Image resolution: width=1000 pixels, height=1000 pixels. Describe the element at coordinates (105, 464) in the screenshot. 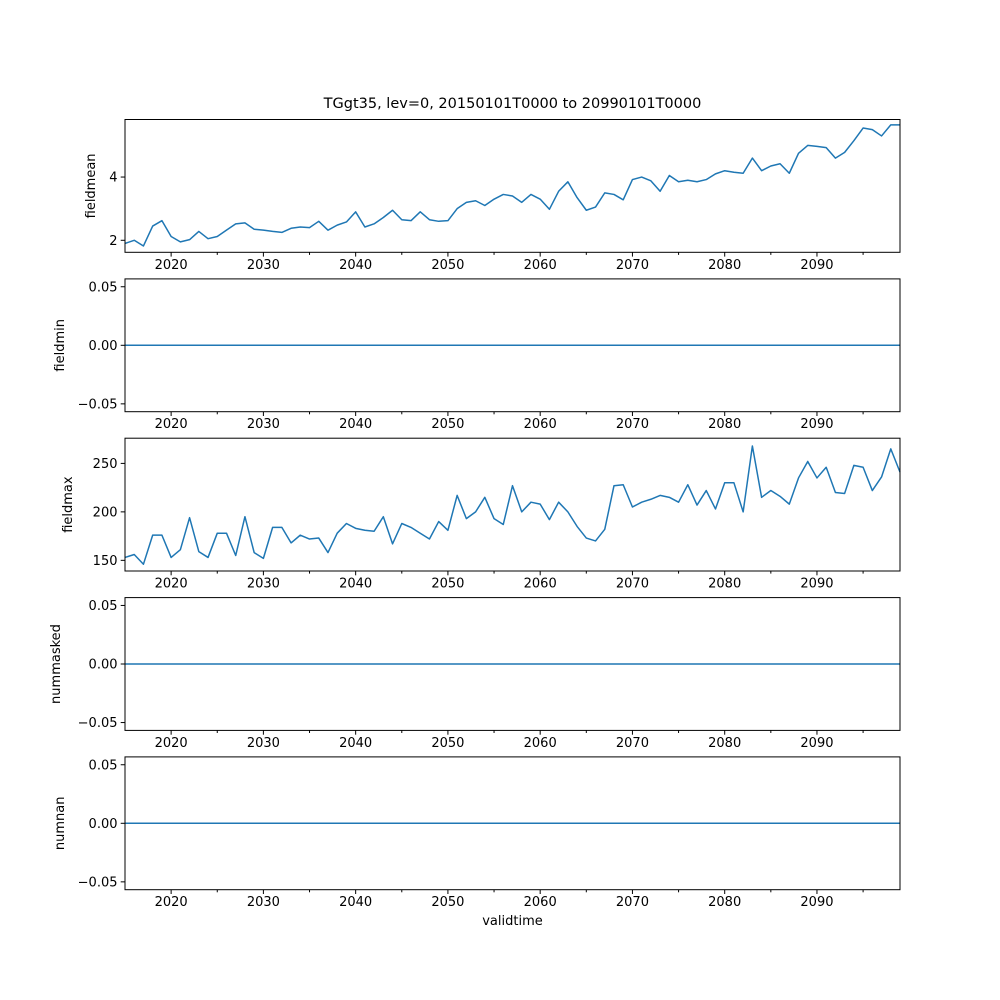

I see `y-tick-label: 250` at that location.